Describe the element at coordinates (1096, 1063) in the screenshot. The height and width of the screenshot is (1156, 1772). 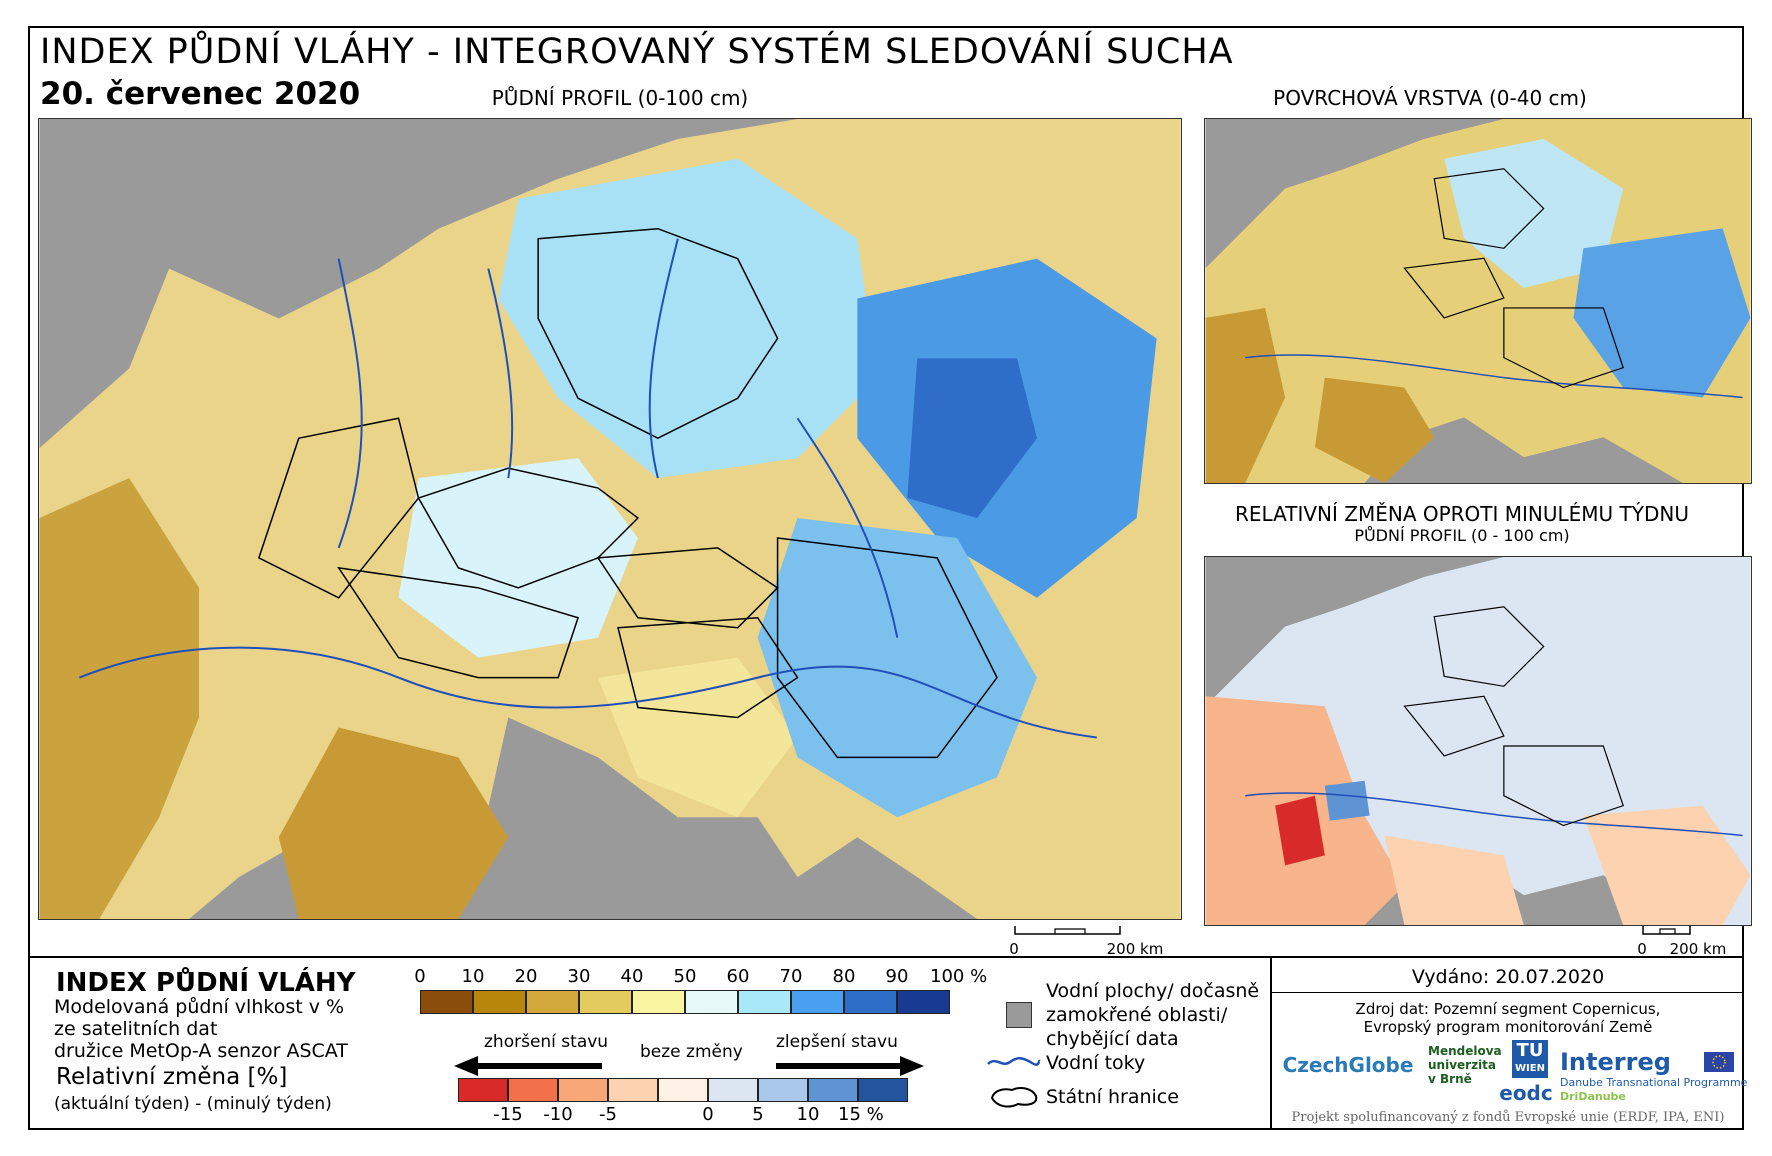
I see `rivers-label: Vodní toky` at that location.